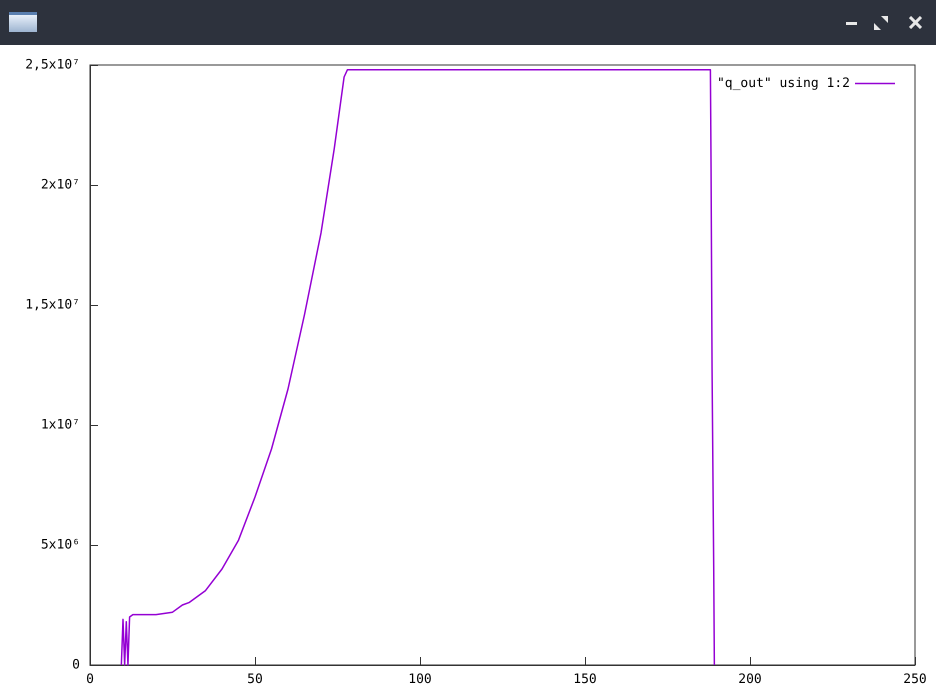 This screenshot has height=693, width=936. I want to click on y-tick-label: 1x10⁷, so click(60, 425).